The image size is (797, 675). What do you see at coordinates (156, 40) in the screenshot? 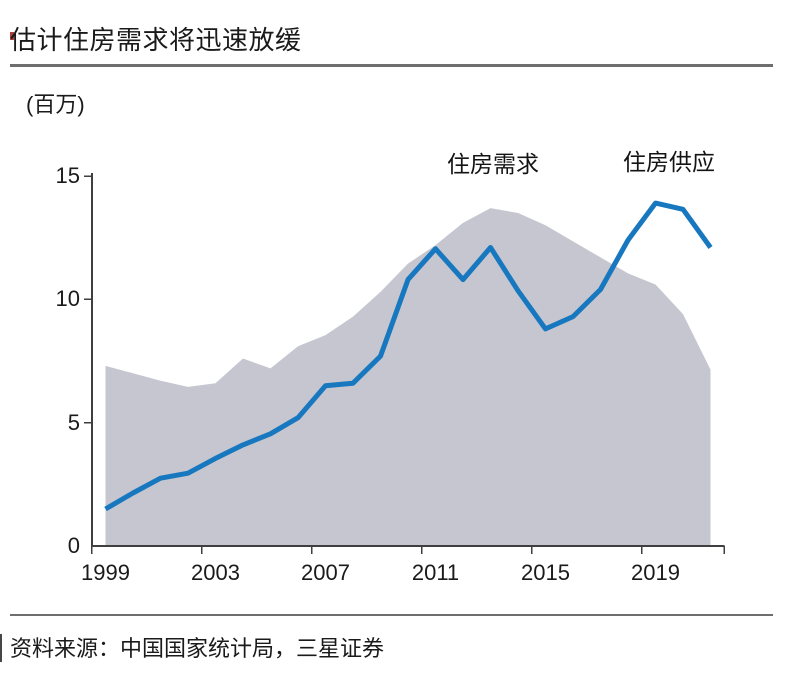
I see `page-title: 估计住房需求将迅速放缓` at bounding box center [156, 40].